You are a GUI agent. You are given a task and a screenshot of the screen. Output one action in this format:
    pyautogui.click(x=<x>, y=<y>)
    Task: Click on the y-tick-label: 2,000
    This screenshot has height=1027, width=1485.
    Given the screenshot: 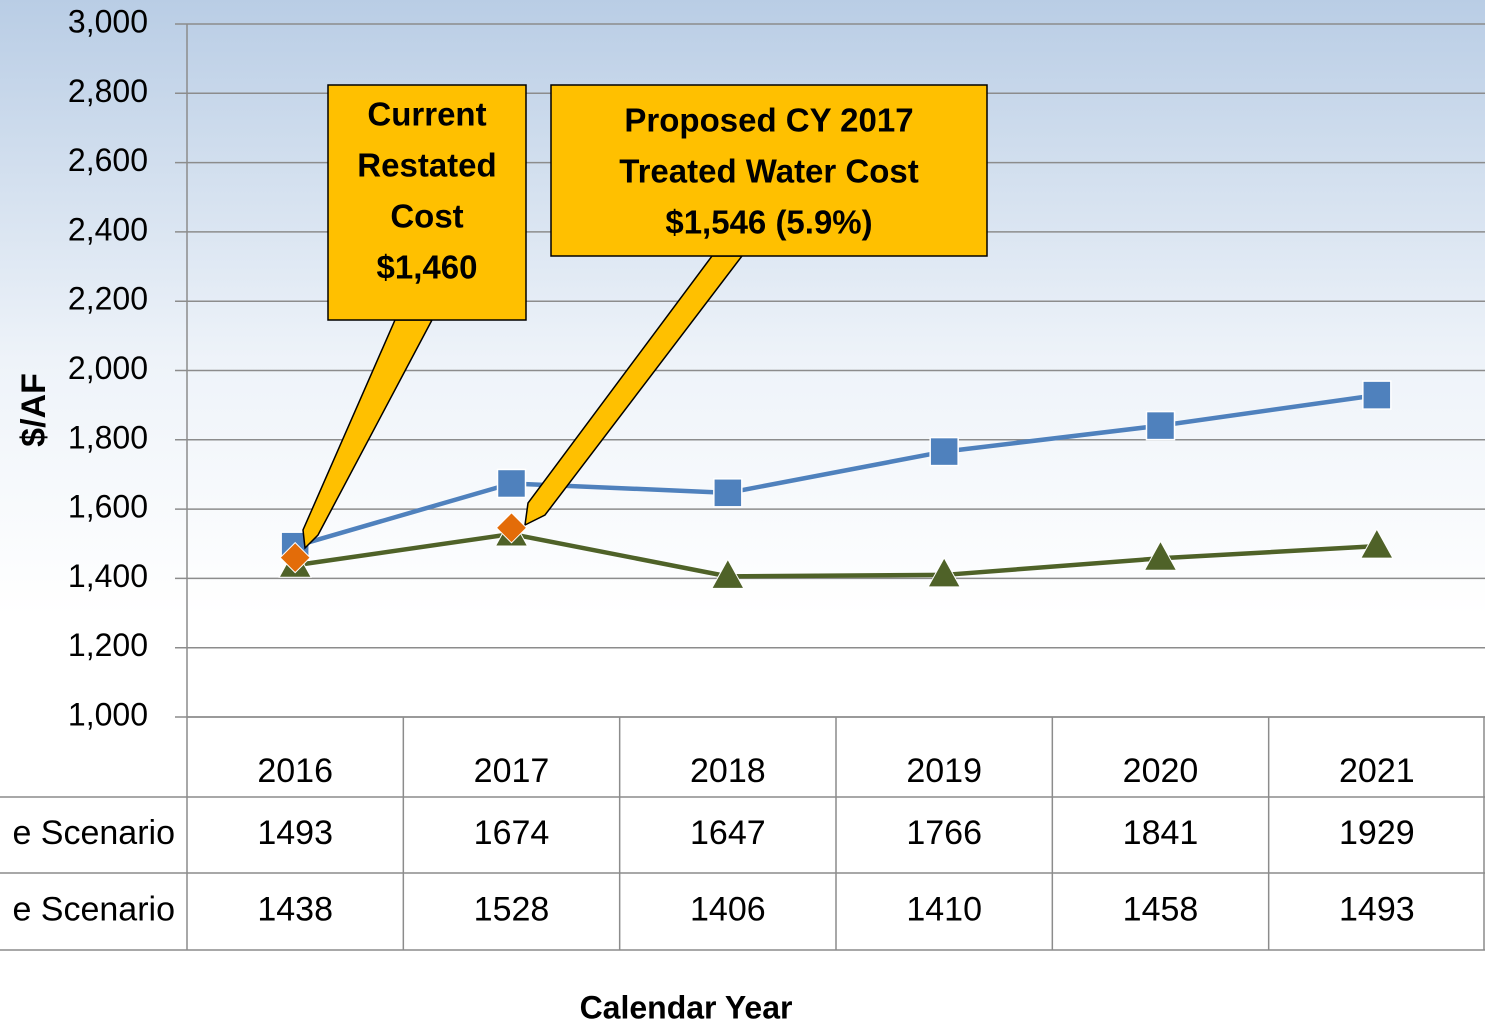 What is the action you would take?
    pyautogui.click(x=108, y=368)
    